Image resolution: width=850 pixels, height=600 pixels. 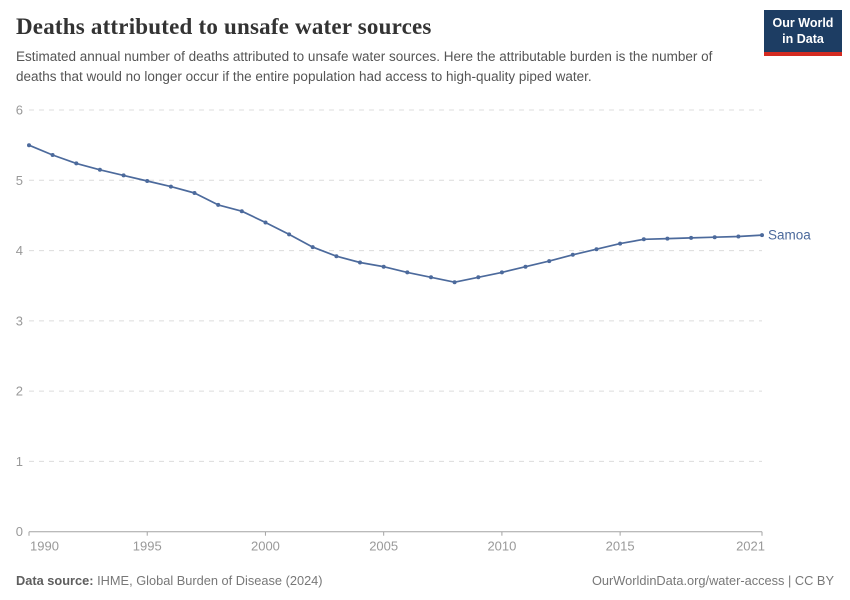 I want to click on license-note: OurWorldinData.org/water-access | CC BY, so click(x=712, y=580).